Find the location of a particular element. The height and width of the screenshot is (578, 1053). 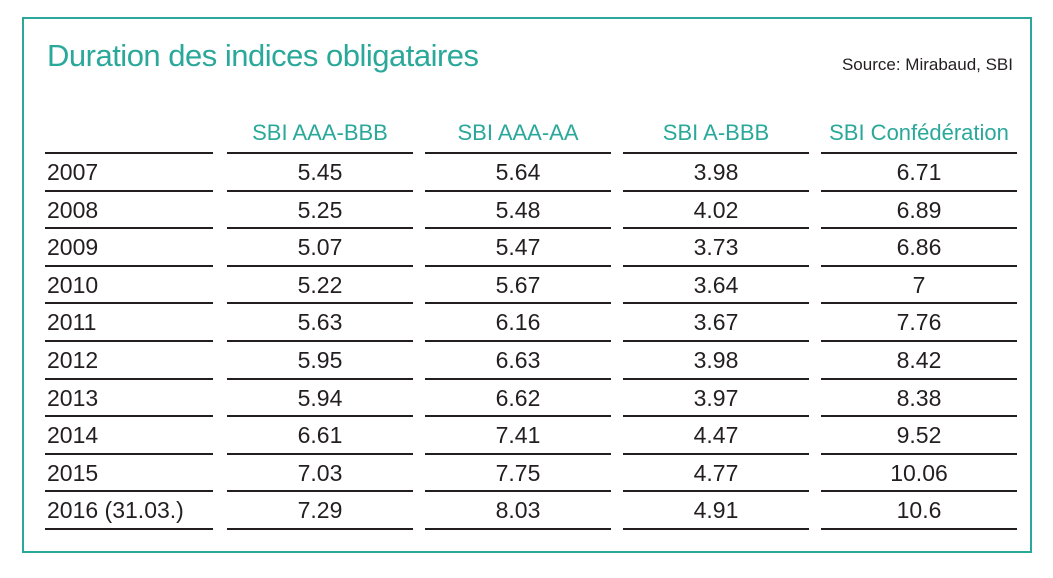

table-cell: 7.03 is located at coordinates (320, 472).